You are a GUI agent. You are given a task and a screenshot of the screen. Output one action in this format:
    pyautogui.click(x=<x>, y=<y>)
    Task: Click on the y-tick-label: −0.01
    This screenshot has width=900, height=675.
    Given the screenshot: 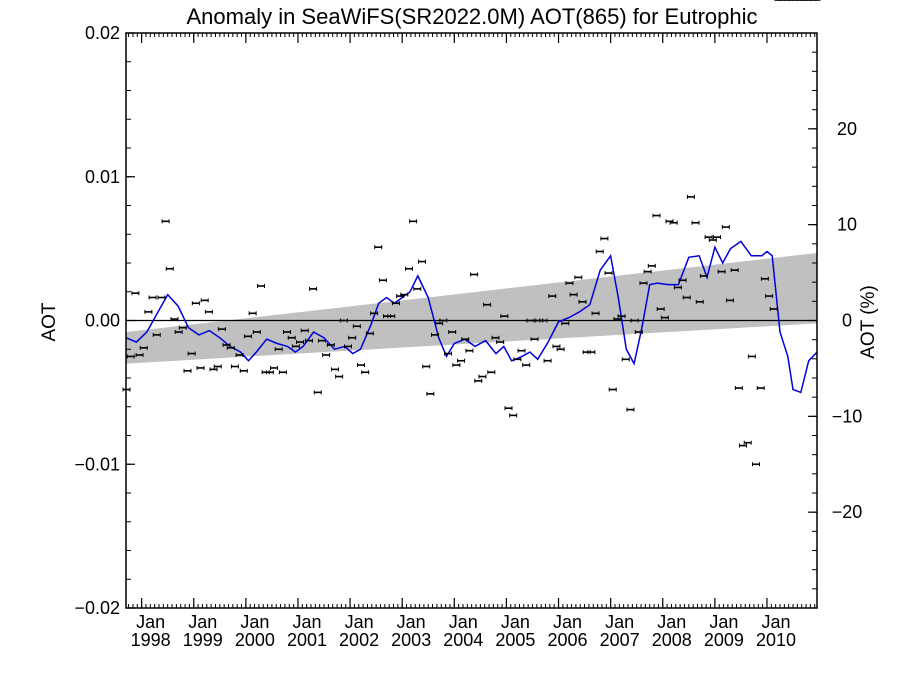 What is the action you would take?
    pyautogui.click(x=97, y=464)
    